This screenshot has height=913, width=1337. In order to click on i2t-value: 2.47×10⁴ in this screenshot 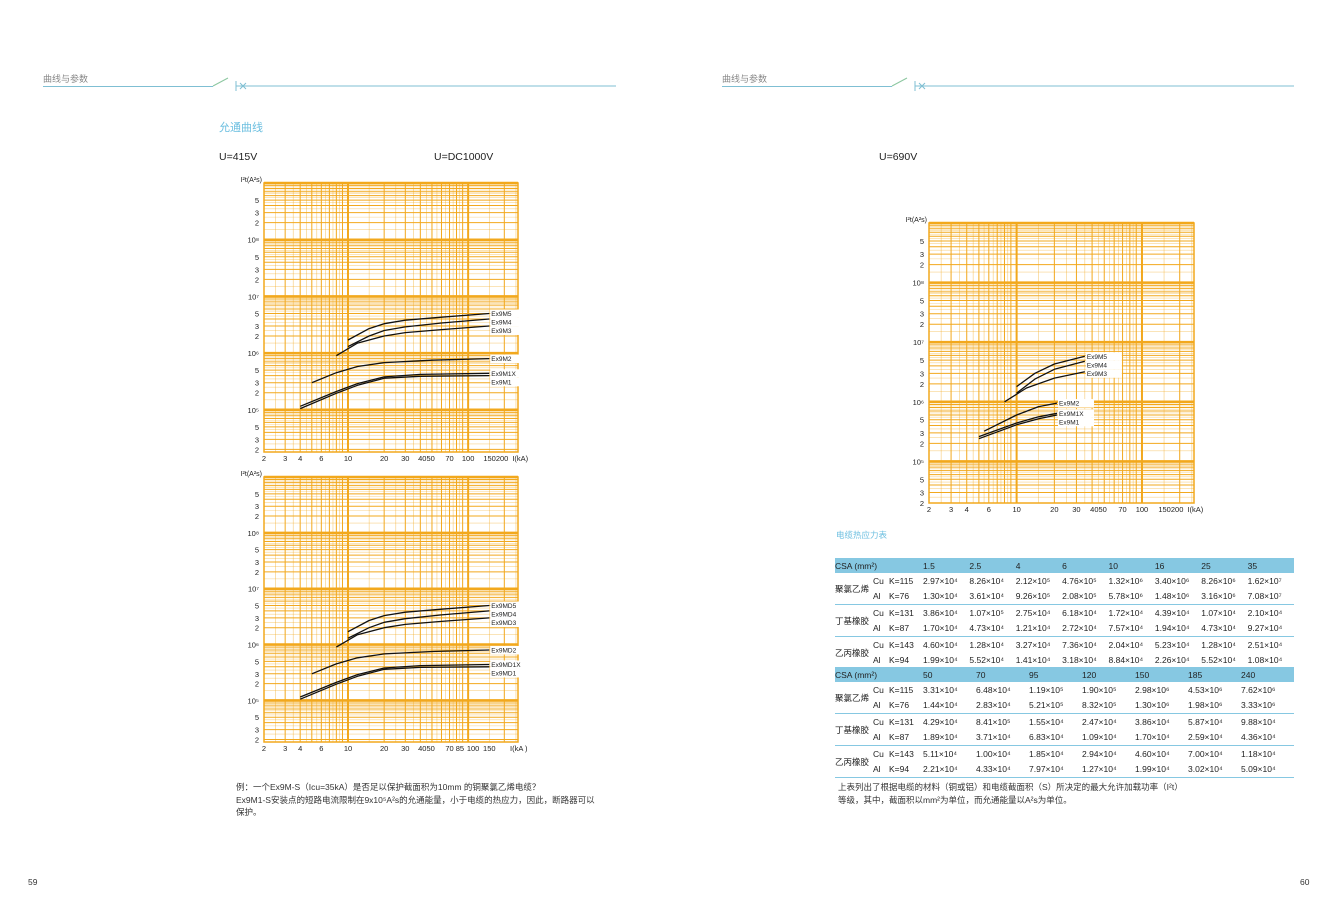, I will do `click(1099, 721)`.